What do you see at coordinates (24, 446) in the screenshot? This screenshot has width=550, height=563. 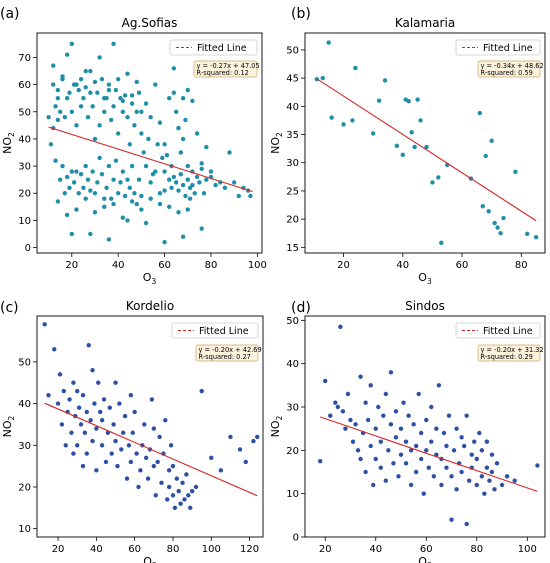 I see `y-tick-label: 30` at bounding box center [24, 446].